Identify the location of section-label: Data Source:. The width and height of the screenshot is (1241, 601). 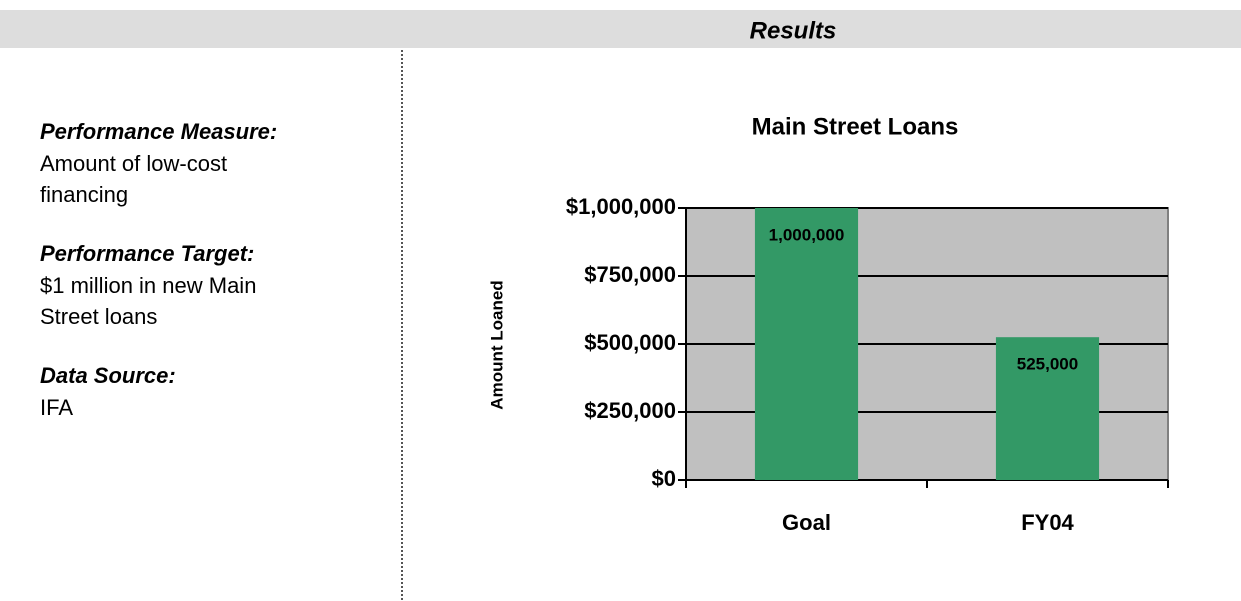
(108, 375).